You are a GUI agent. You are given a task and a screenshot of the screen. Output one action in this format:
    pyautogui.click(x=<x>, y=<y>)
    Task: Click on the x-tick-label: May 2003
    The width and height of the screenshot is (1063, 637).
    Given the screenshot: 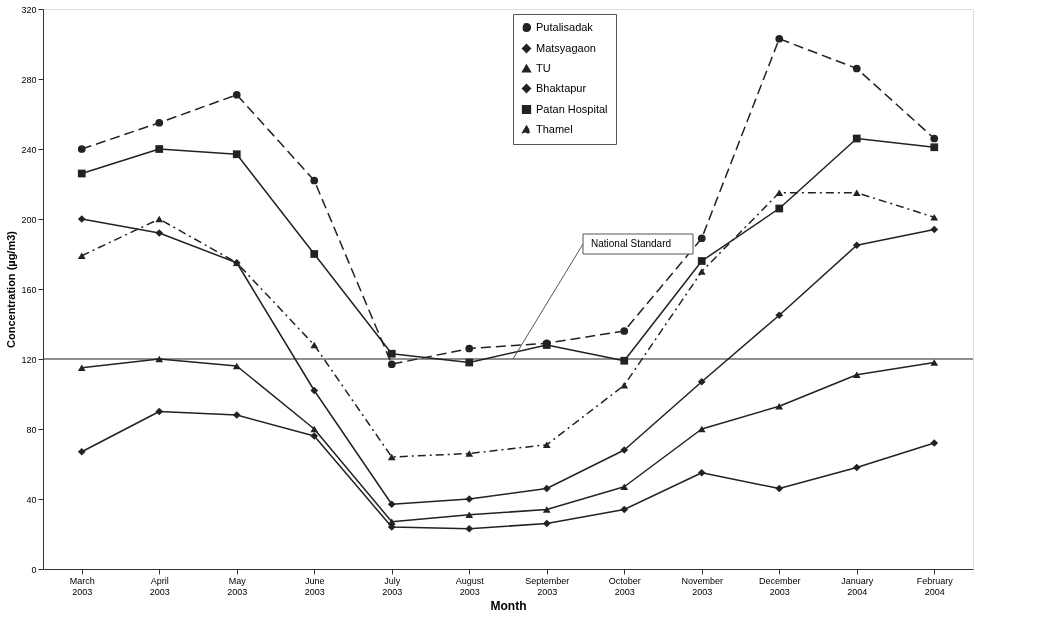 What is the action you would take?
    pyautogui.click(x=237, y=586)
    